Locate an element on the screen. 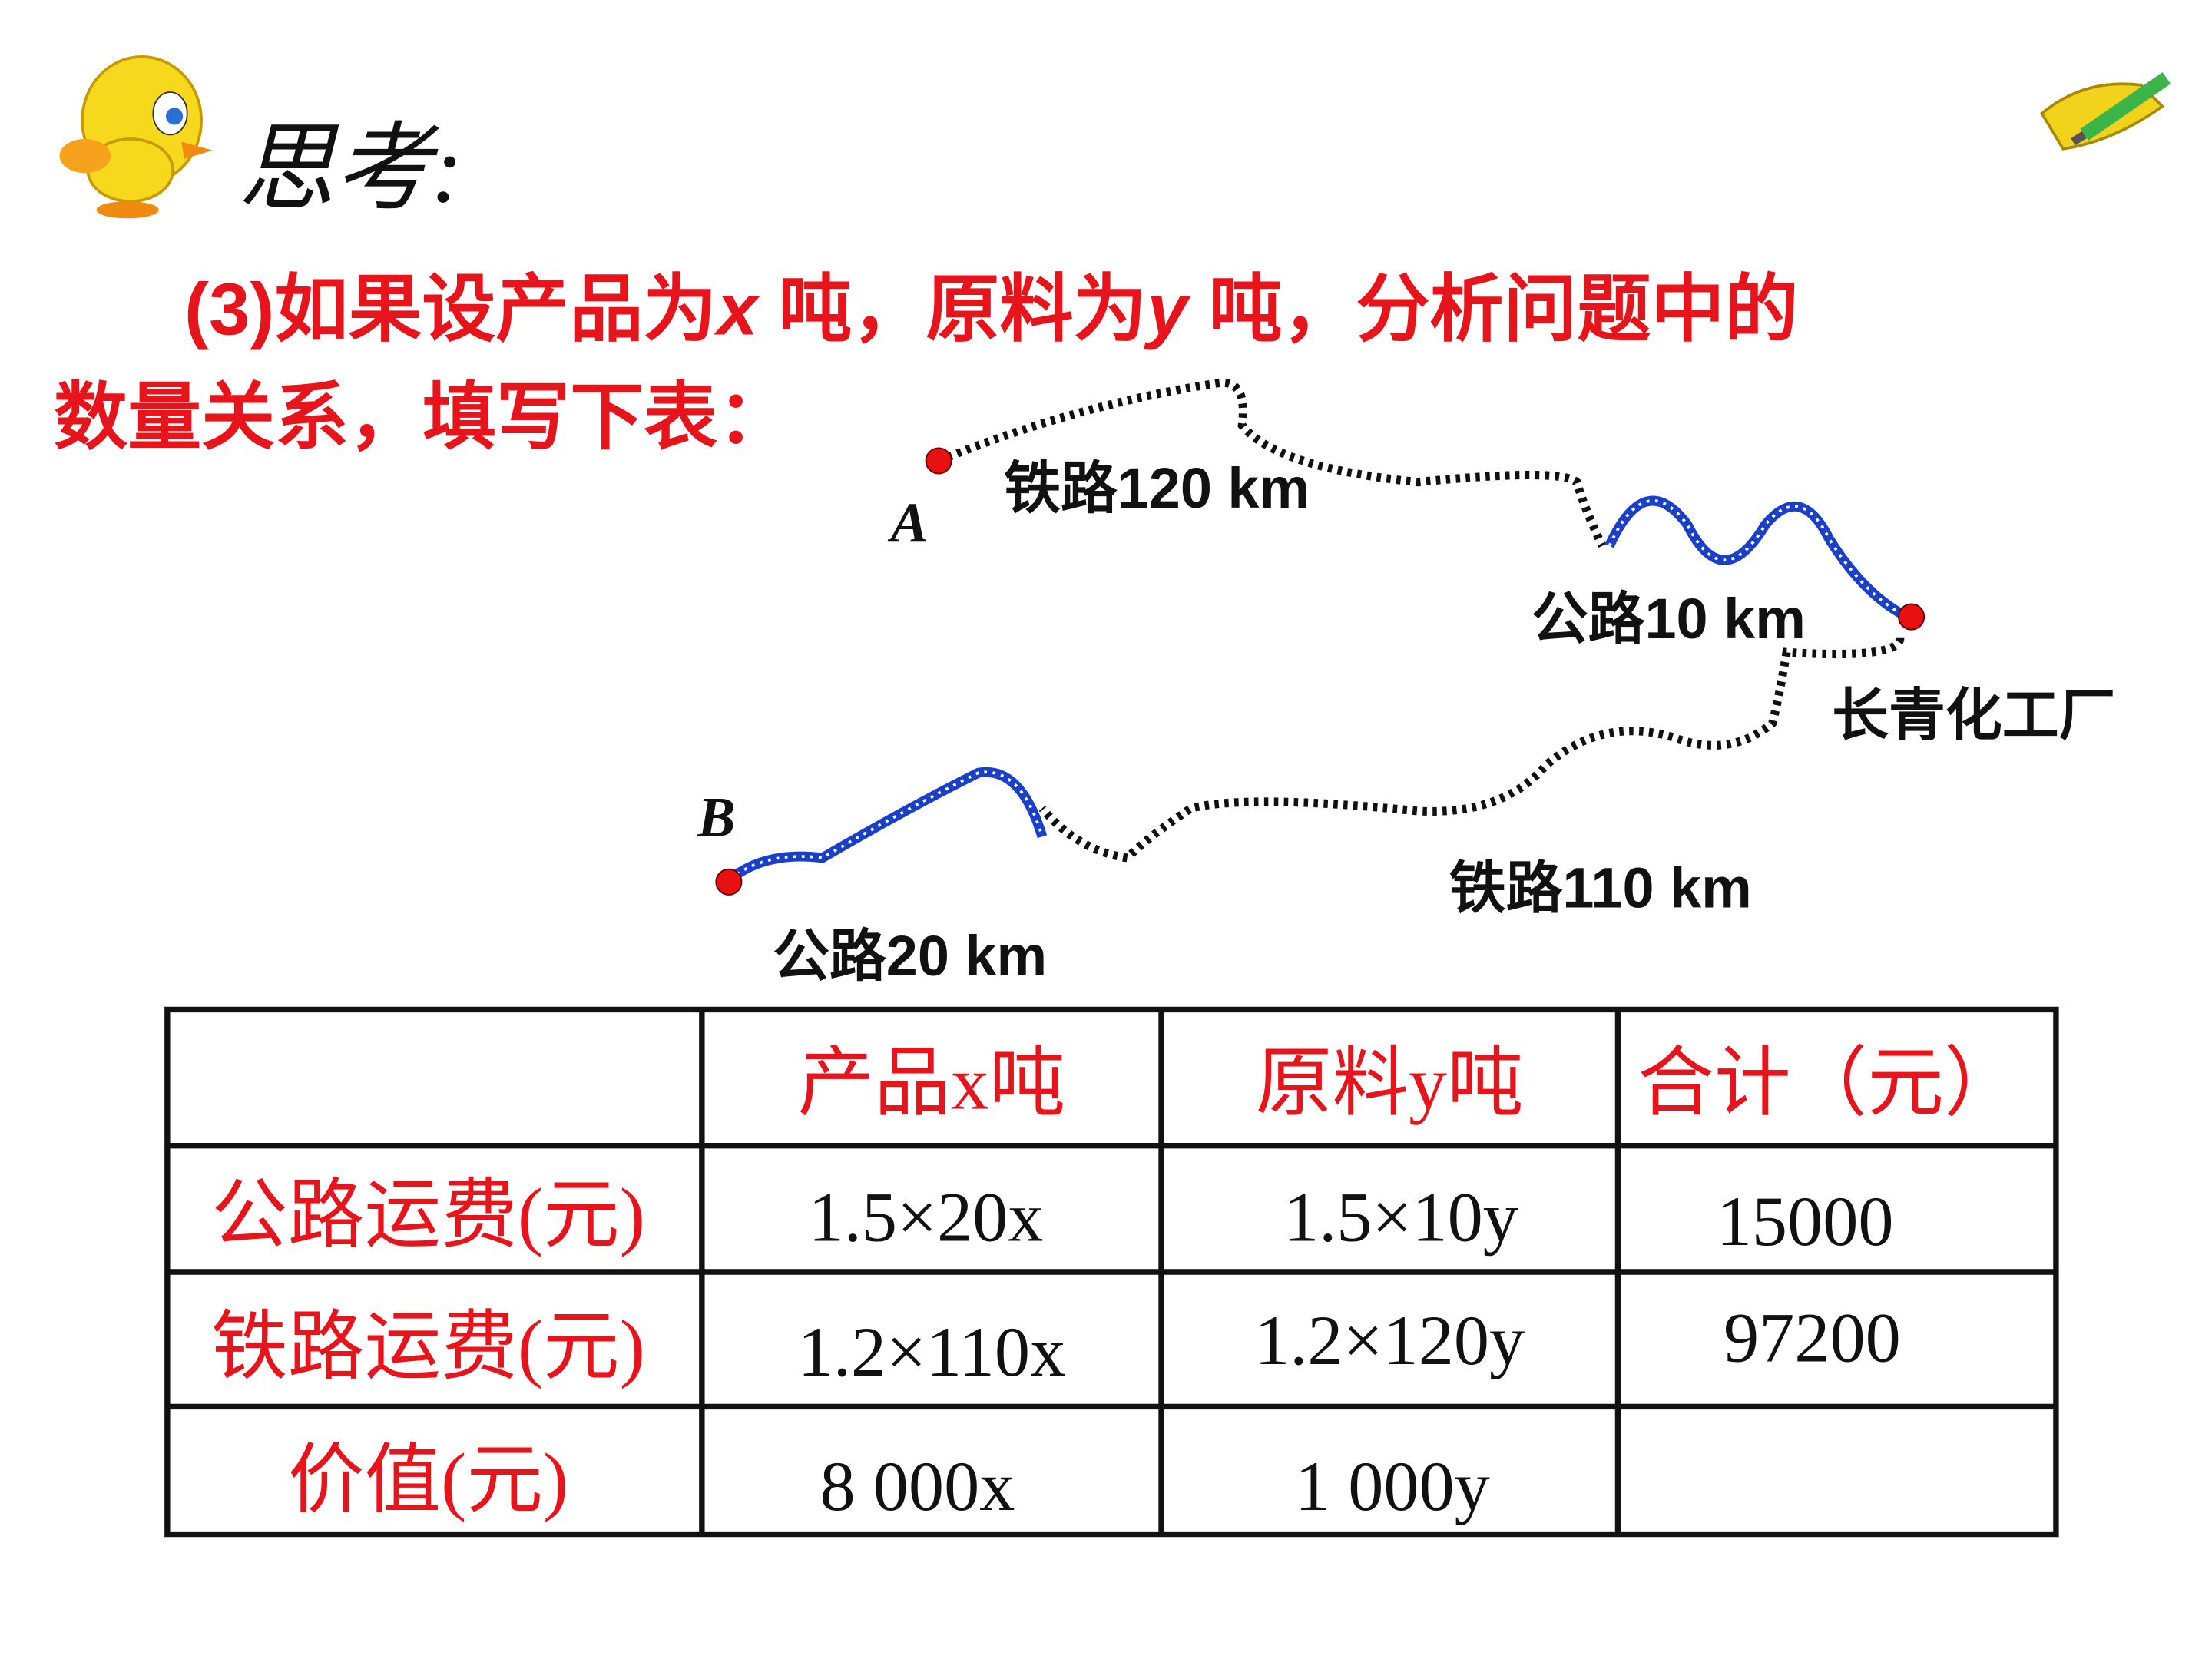 Image resolution: width=2212 pixels, height=1659 pixels. map-label: 公路20 km is located at coordinates (910, 956).